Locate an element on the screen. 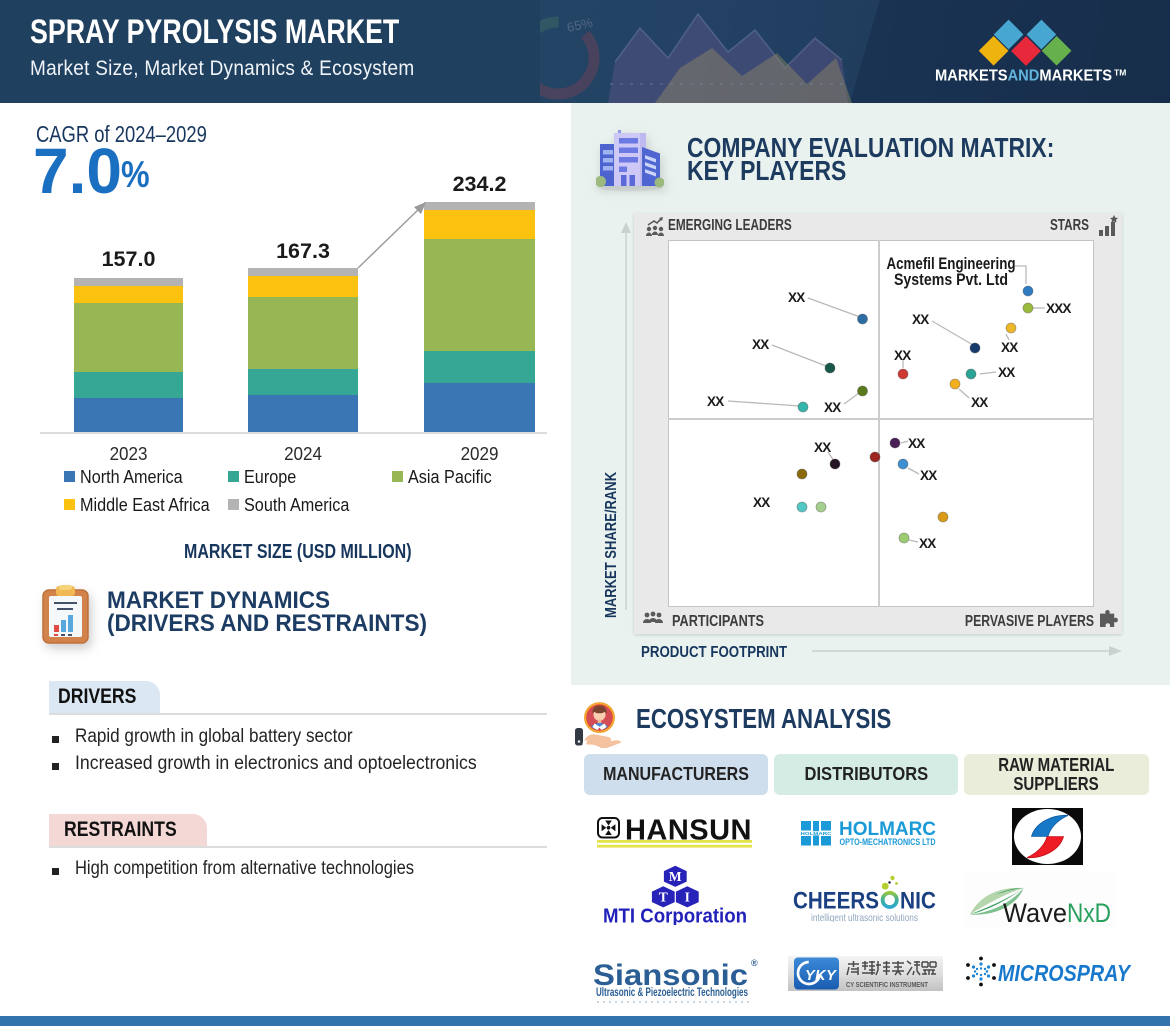 Image resolution: width=1170 pixels, height=1026 pixels. svg-text: Acmefil Engineering is located at coordinates (951, 264).